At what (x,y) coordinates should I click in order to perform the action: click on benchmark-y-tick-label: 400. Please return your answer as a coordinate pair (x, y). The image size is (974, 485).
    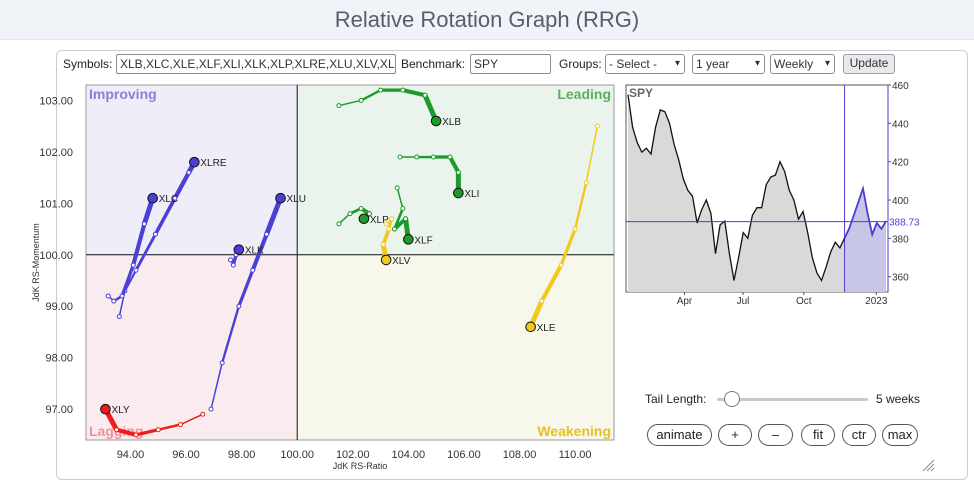
    Looking at the image, I should click on (900, 201).